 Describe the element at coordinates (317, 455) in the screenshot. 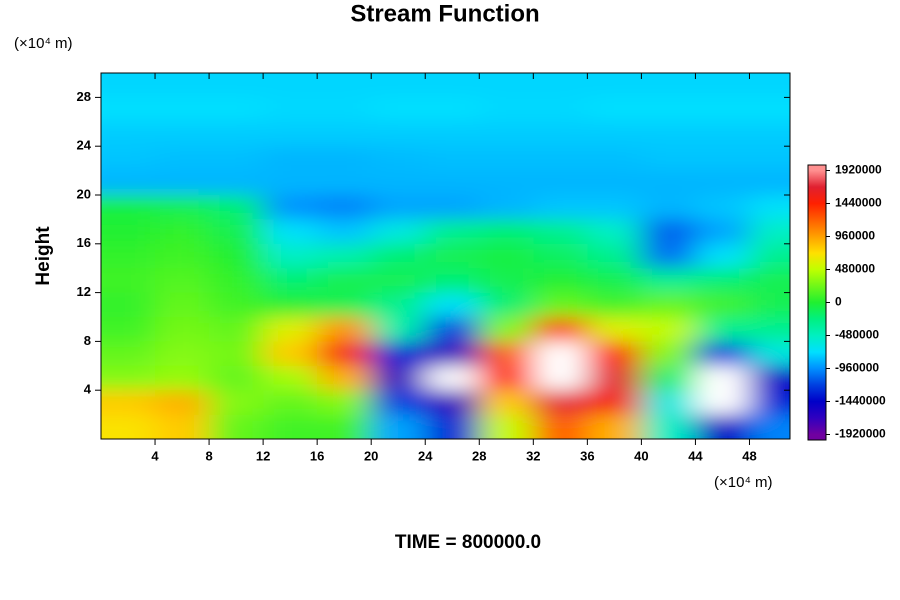

I see `x-tick-label: 16` at that location.